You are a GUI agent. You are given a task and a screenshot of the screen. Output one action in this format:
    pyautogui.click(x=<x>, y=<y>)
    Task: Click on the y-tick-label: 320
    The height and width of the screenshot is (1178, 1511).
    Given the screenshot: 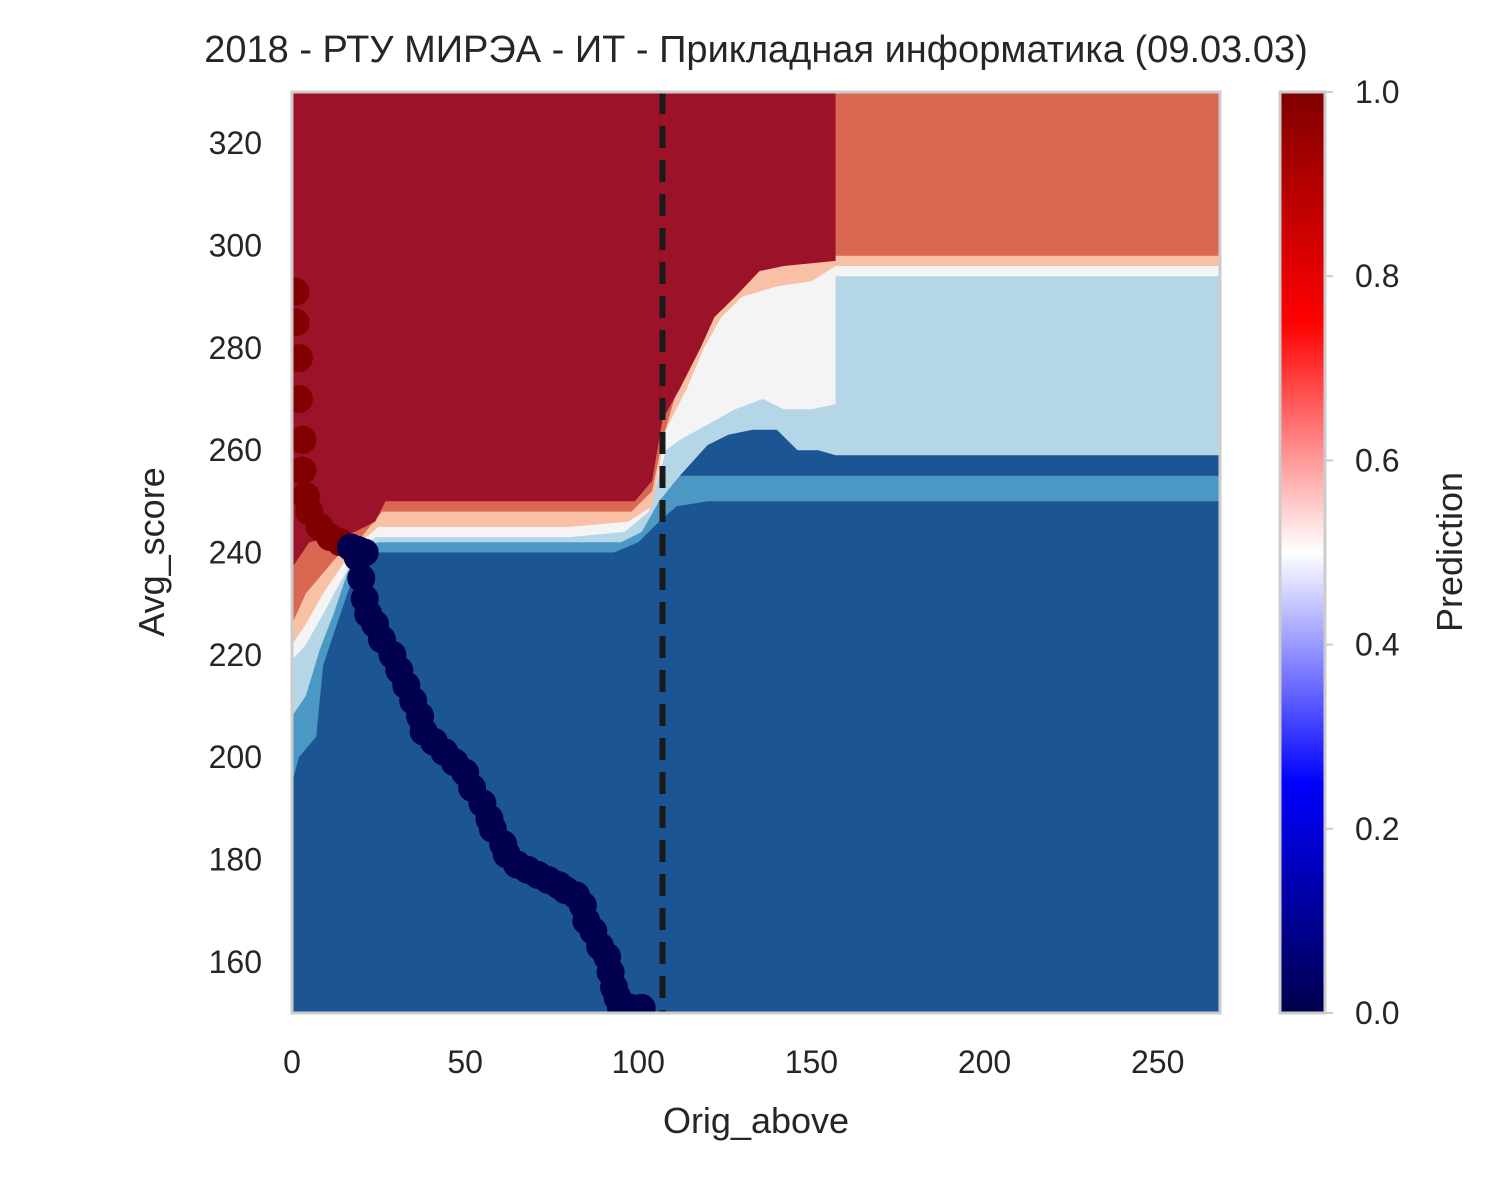 What is the action you would take?
    pyautogui.click(x=235, y=143)
    